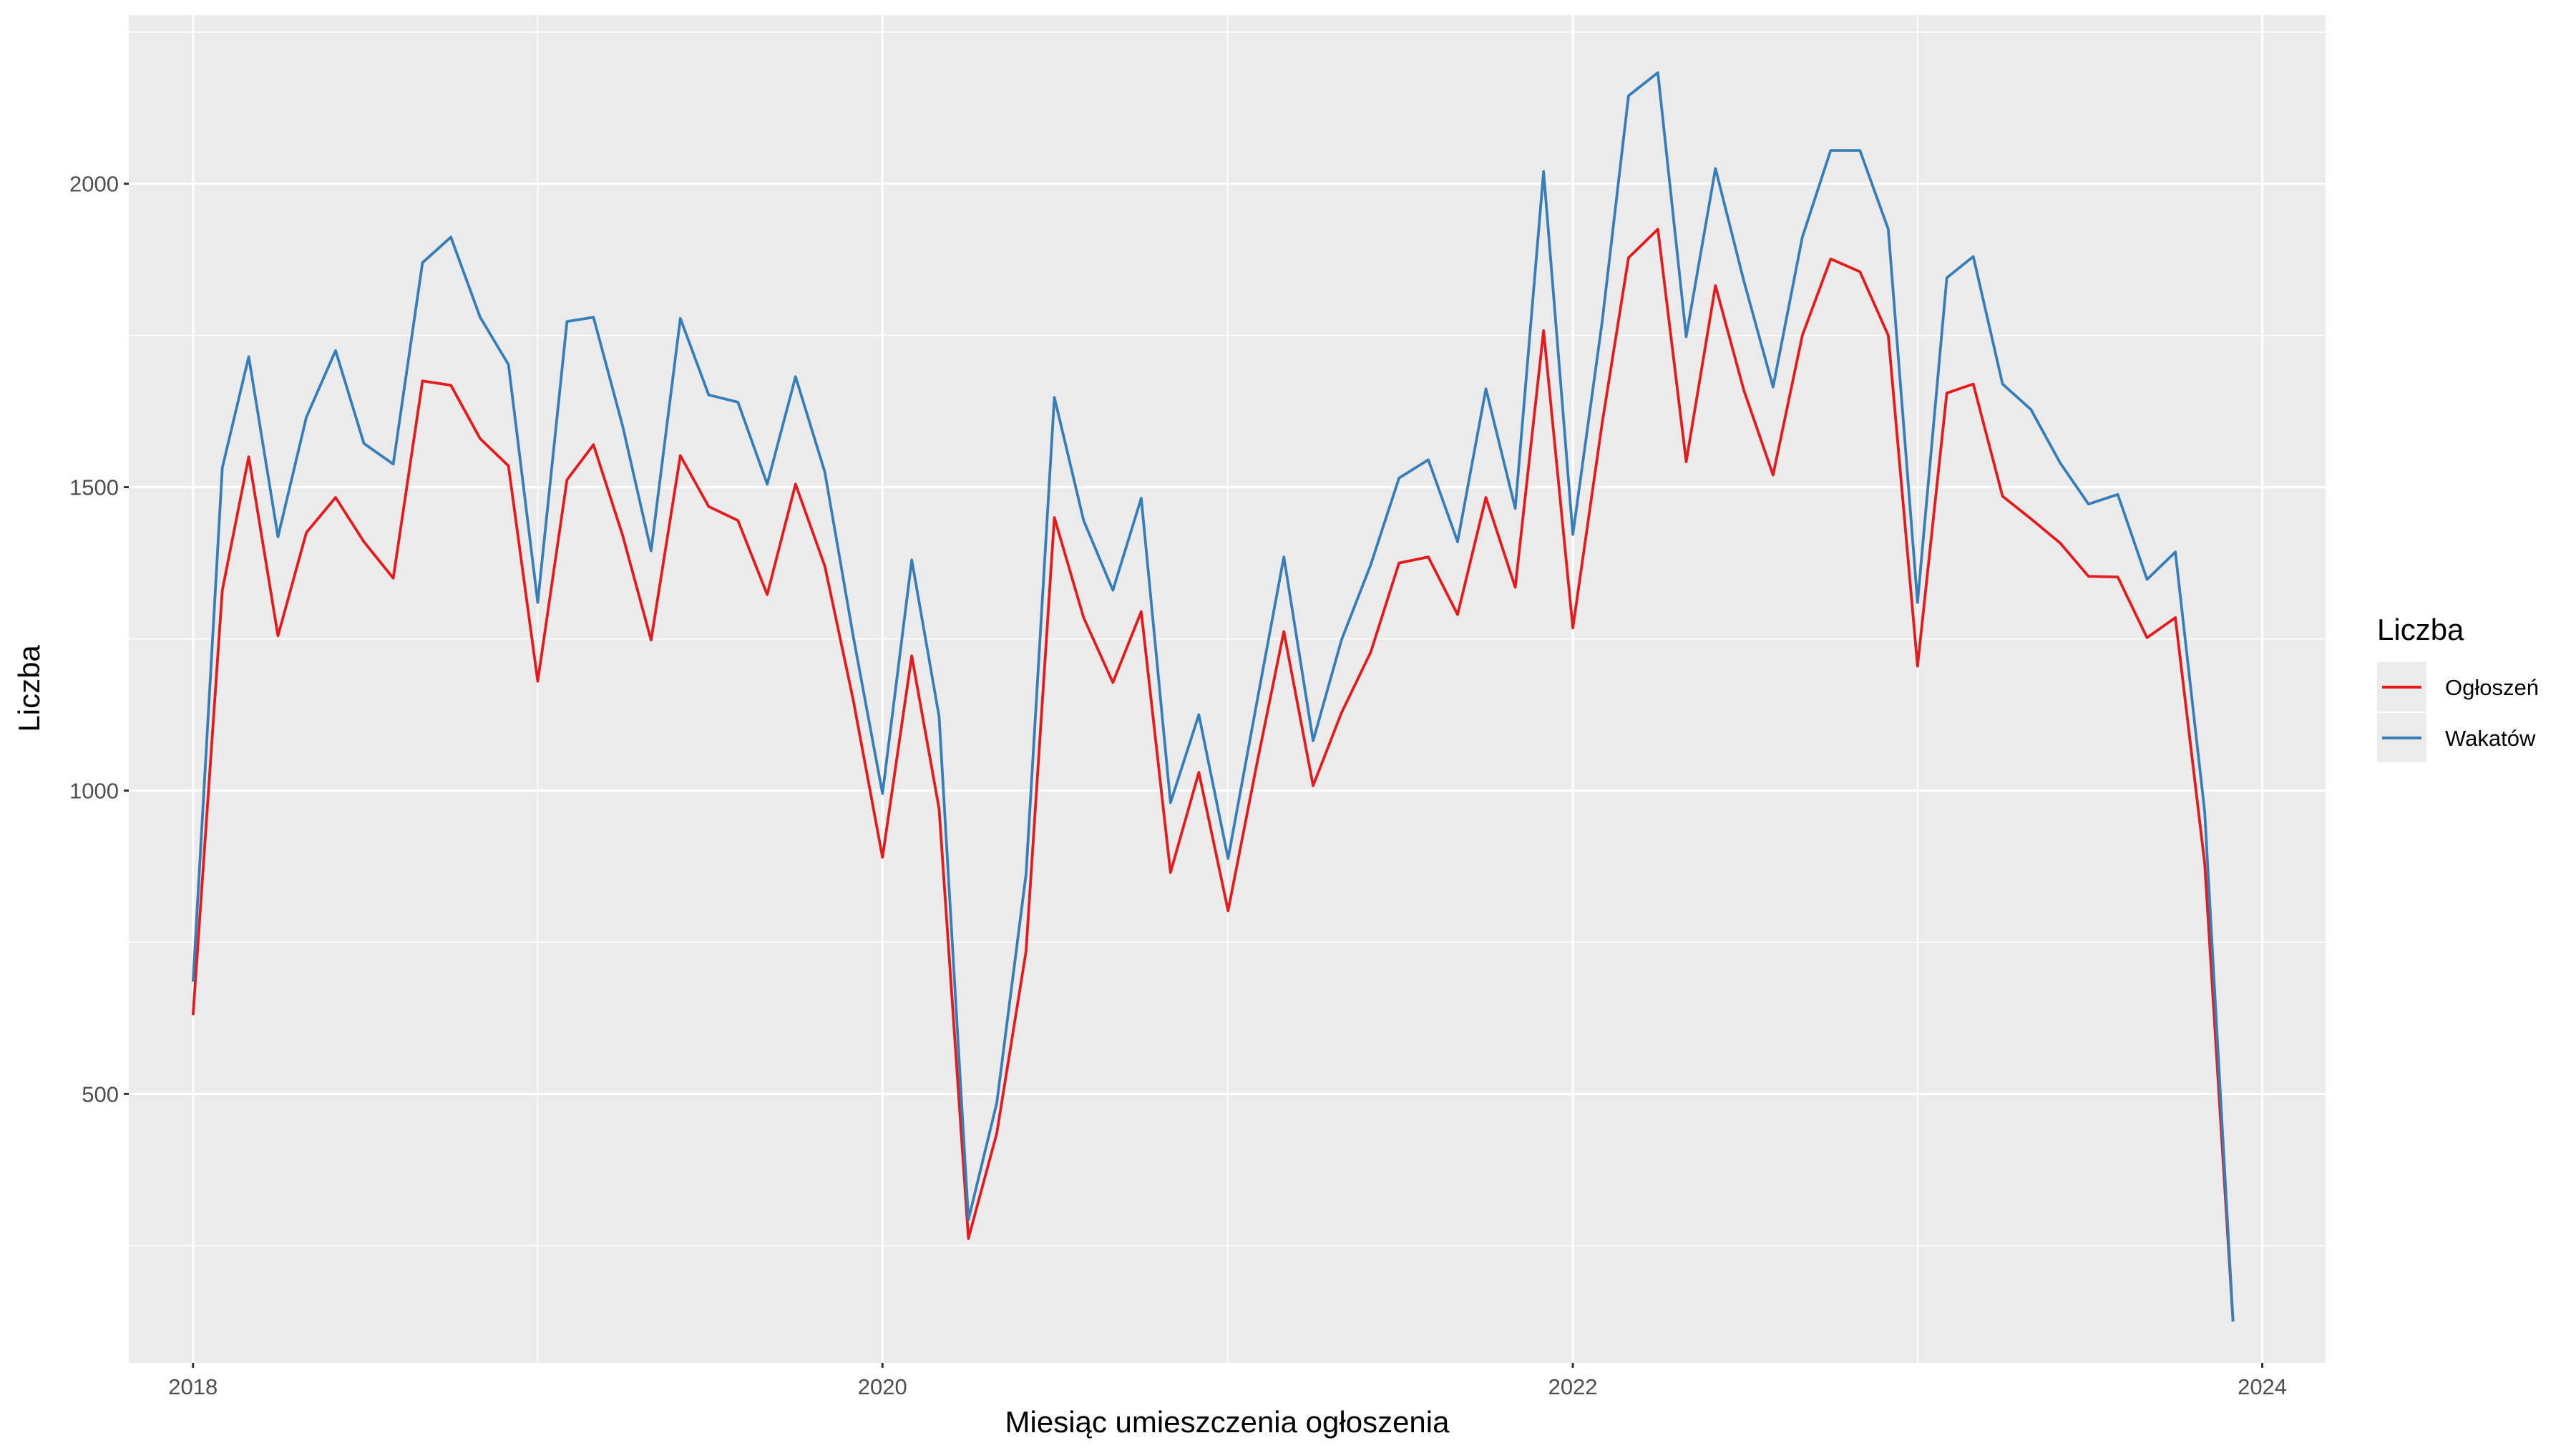 The height and width of the screenshot is (1453, 2576). I want to click on y-tick-label: 1500, so click(94, 487).